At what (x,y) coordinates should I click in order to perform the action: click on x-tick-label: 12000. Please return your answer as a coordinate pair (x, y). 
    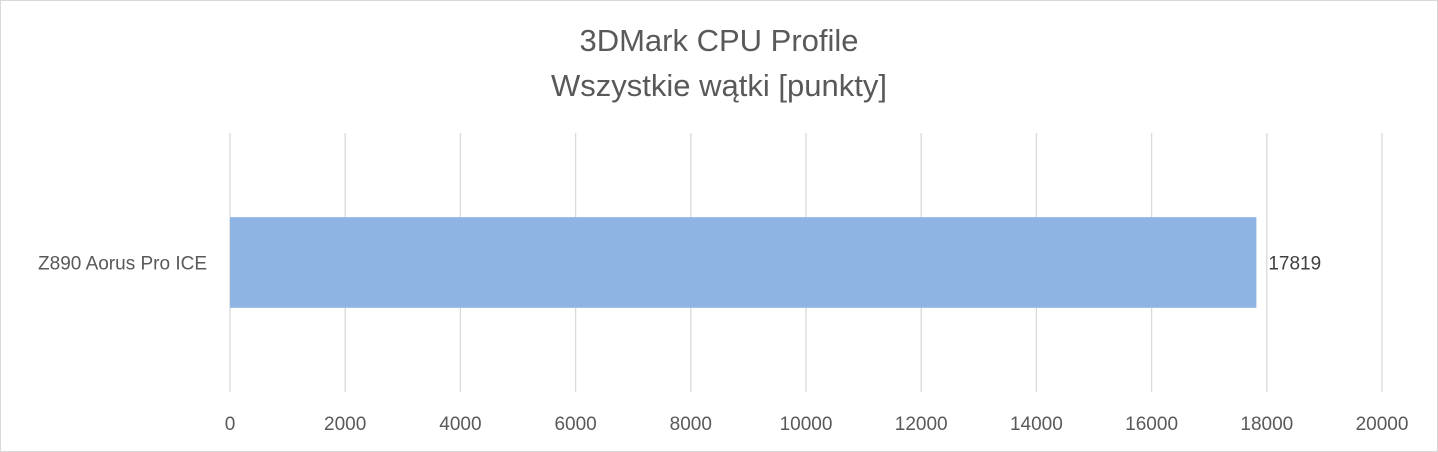
    Looking at the image, I should click on (921, 424).